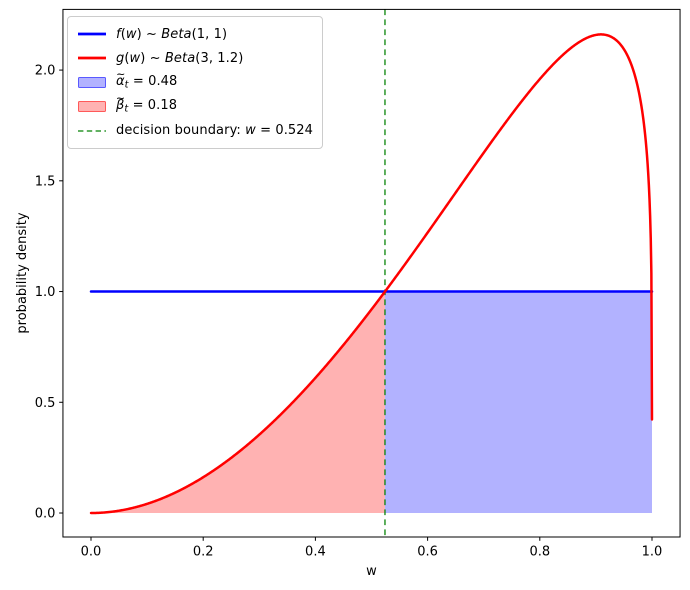 The height and width of the screenshot is (590, 690). Describe the element at coordinates (652, 552) in the screenshot. I see `x-tick-label: 1.0` at that location.